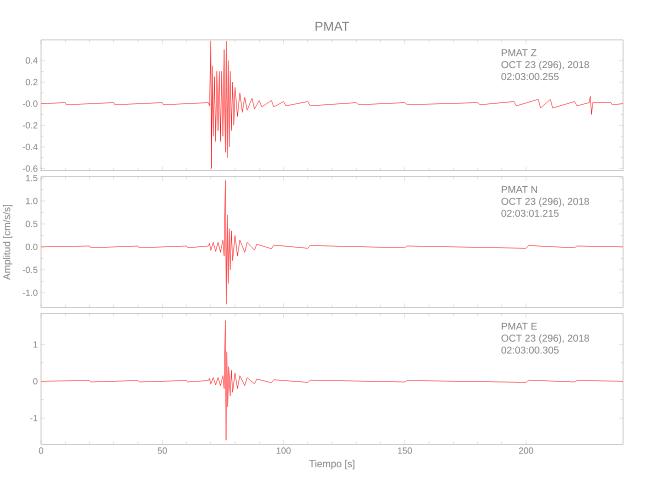  Describe the element at coordinates (30, 125) in the screenshot. I see `y-tick-label: -0.2` at that location.